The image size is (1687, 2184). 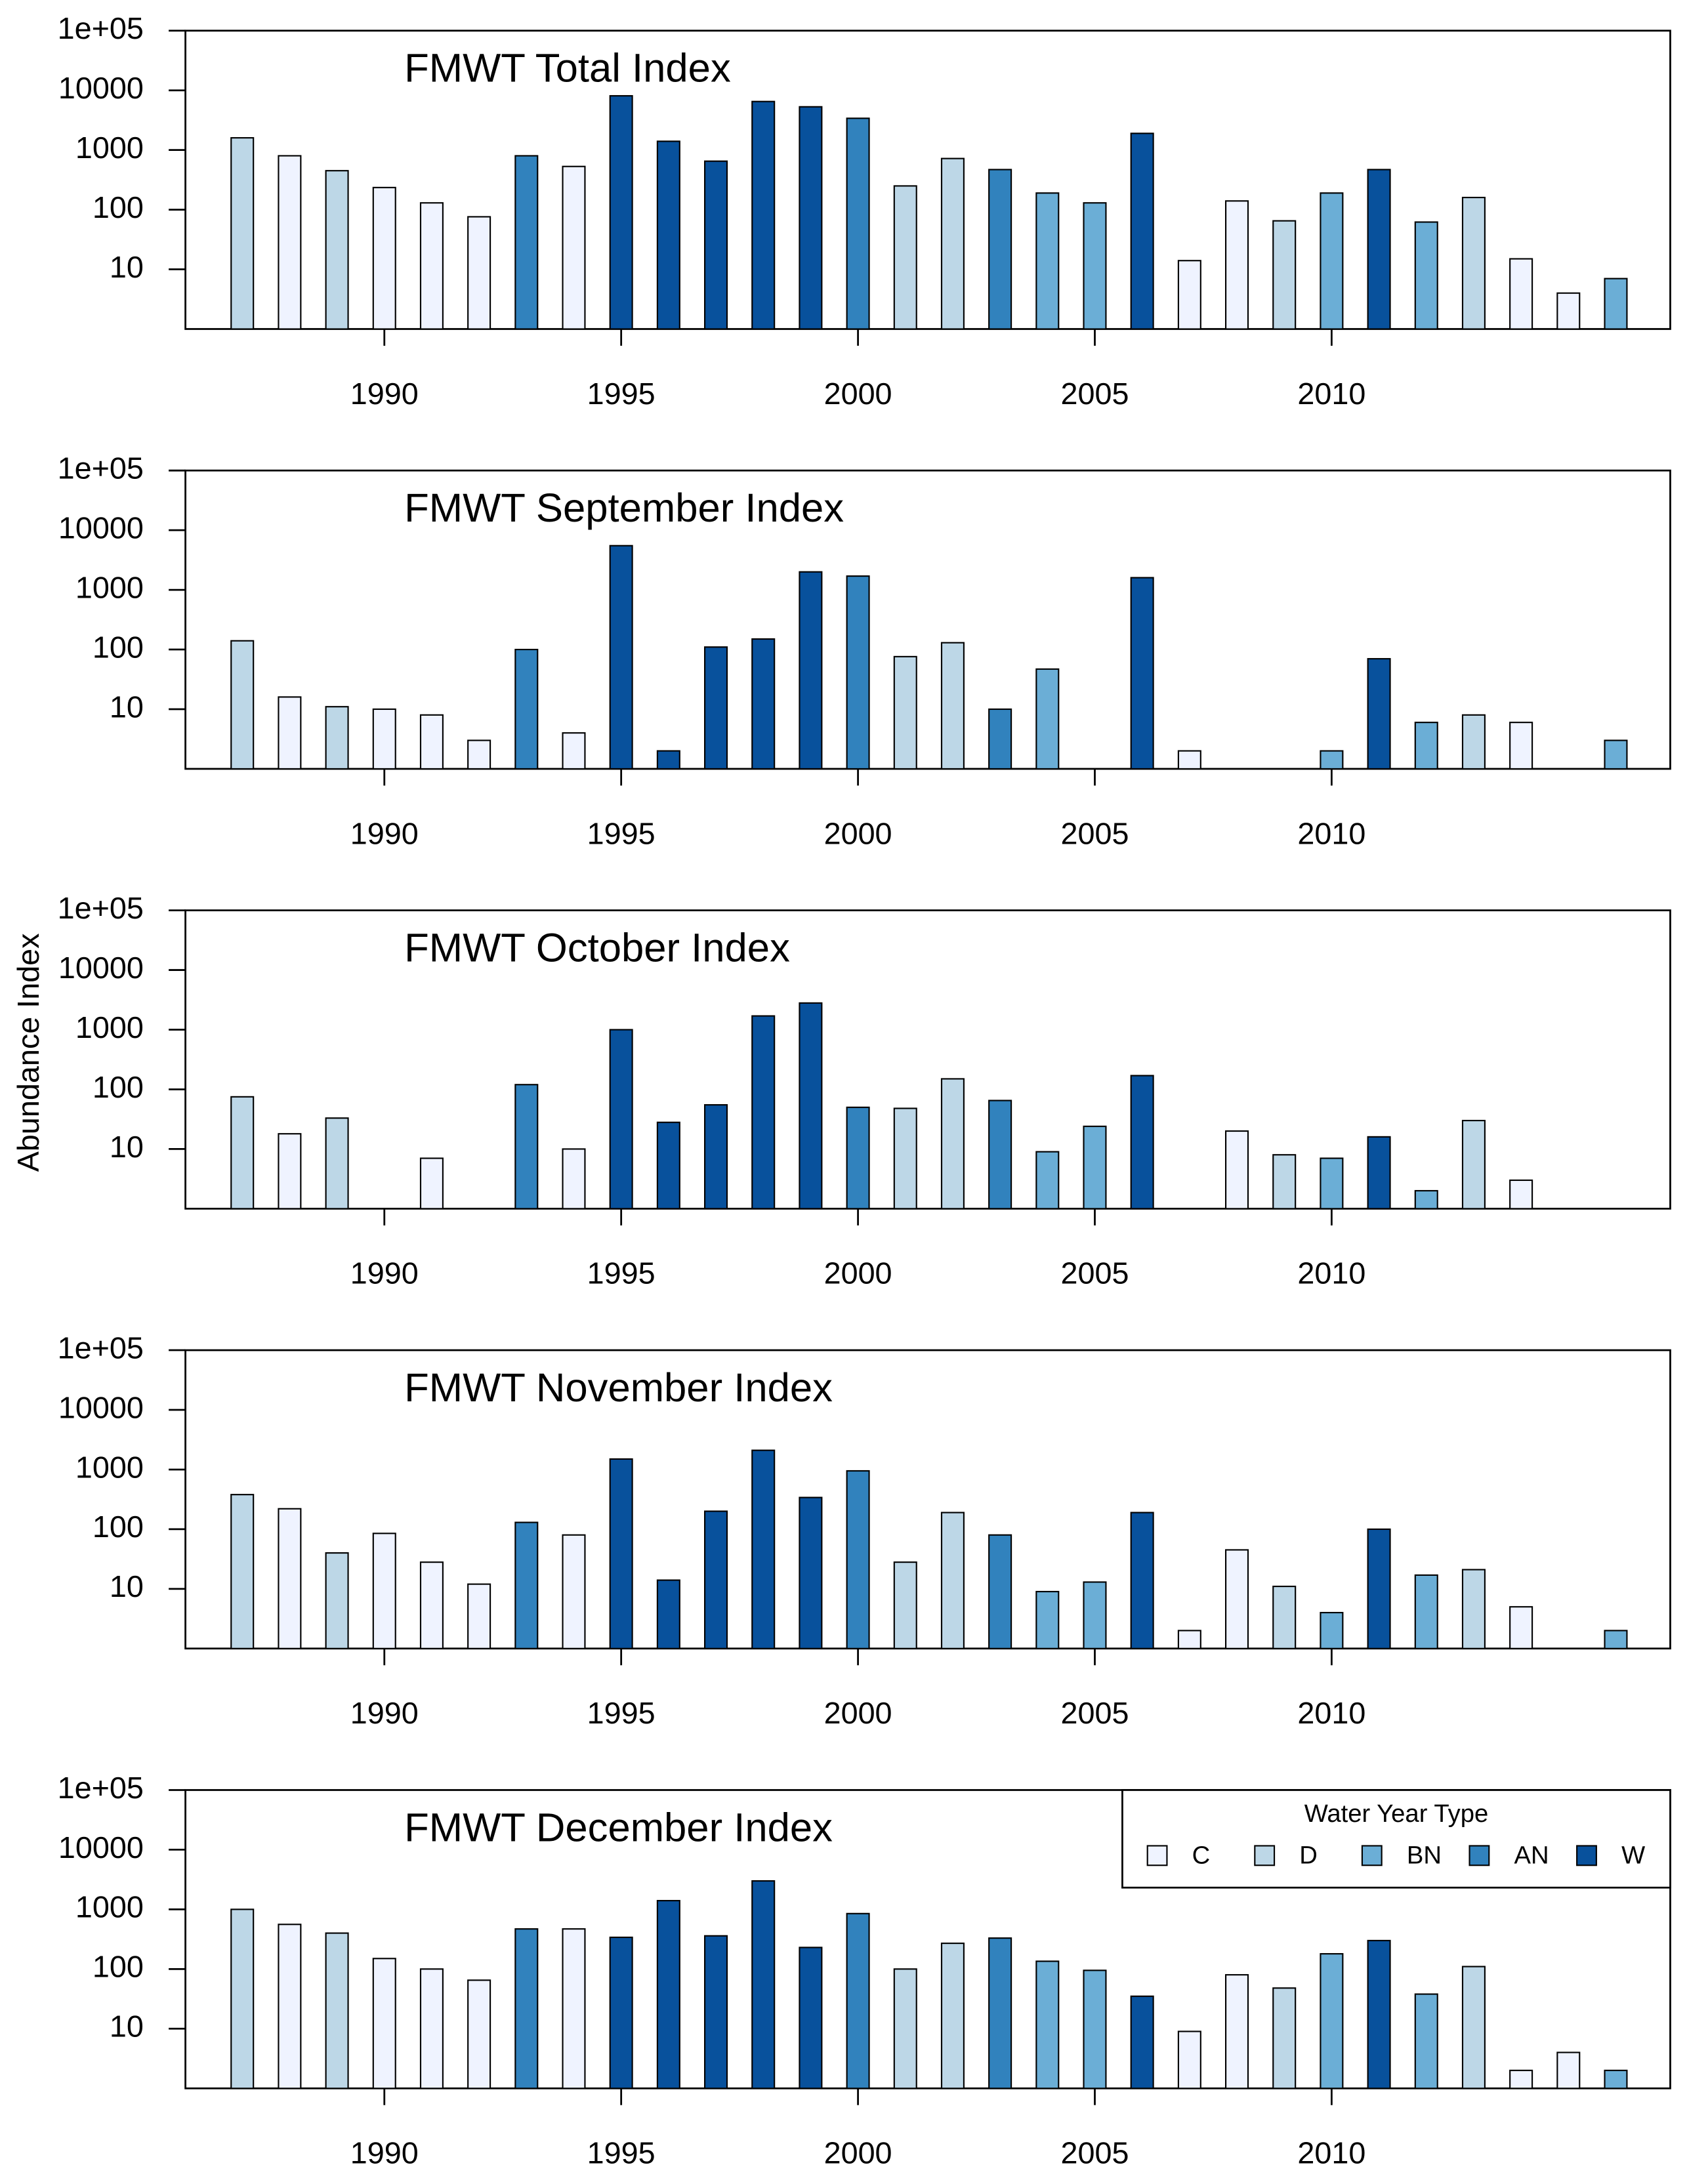 What do you see at coordinates (109, 148) in the screenshot?
I see `y-tick-label: 1000` at bounding box center [109, 148].